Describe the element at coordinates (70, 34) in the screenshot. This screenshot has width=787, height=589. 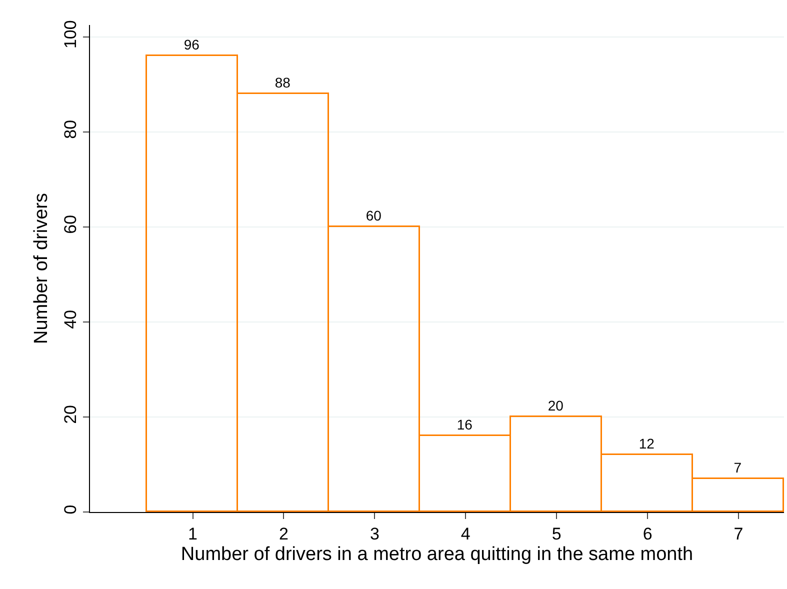
I see `y-tick-label: 100` at that location.